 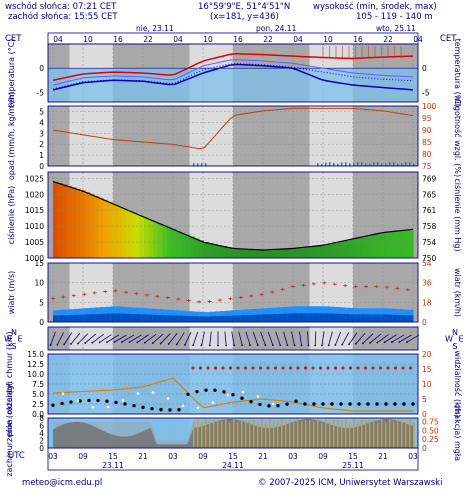 I want to click on bottom-hour-label: 21, so click(x=263, y=456).